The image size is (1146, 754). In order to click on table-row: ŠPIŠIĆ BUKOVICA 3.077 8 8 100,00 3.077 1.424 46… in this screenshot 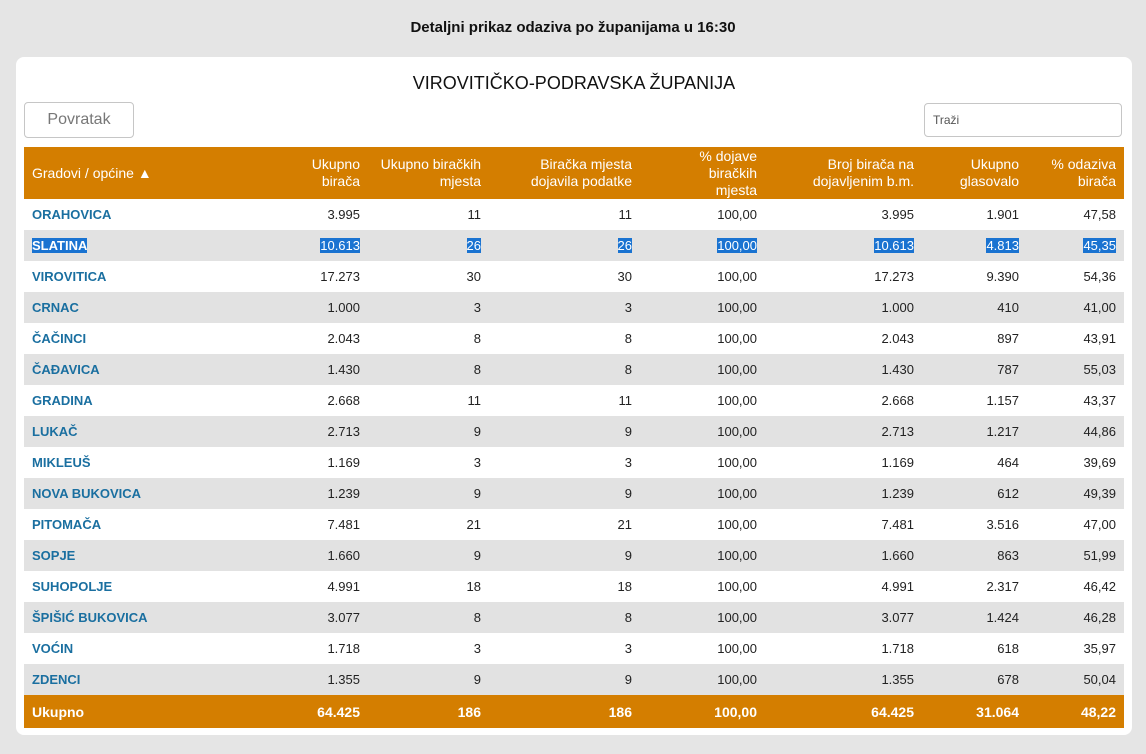, I will do `click(574, 617)`.